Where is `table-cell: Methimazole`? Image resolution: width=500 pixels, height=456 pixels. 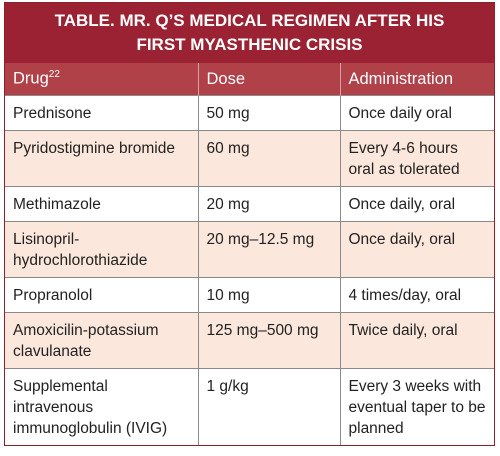
table-cell: Methimazole is located at coordinates (101, 204).